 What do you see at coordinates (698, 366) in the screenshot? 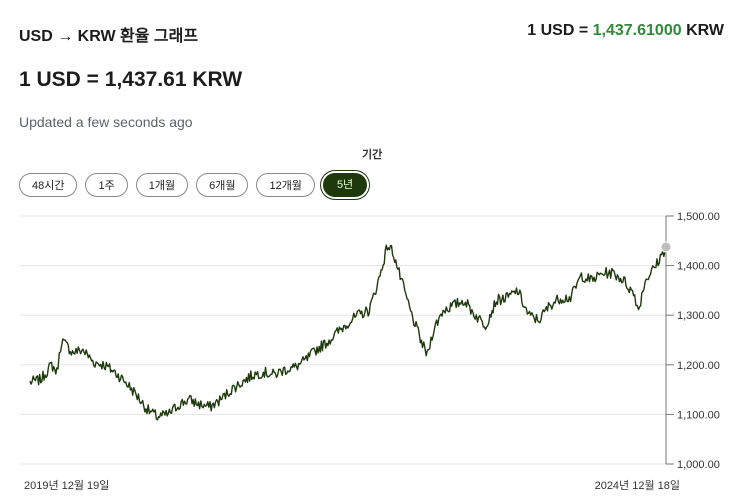
I see `y-tick-label: 1,200.00` at bounding box center [698, 366].